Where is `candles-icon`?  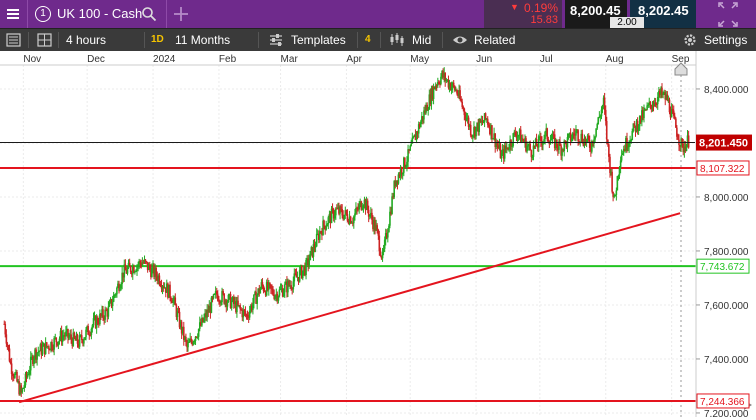
candles-icon is located at coordinates (397, 39).